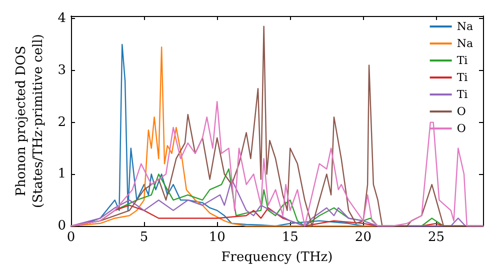  Describe the element at coordinates (62, 226) in the screenshot. I see `y-tick-label: 0` at that location.